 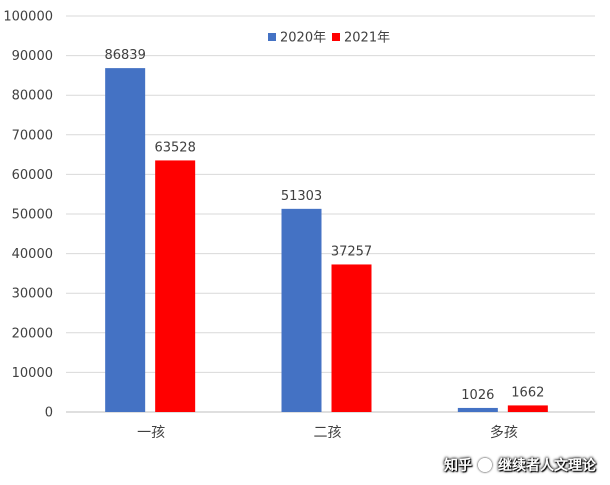 I want to click on watermark-author: 继续者人文理论, so click(x=547, y=466).